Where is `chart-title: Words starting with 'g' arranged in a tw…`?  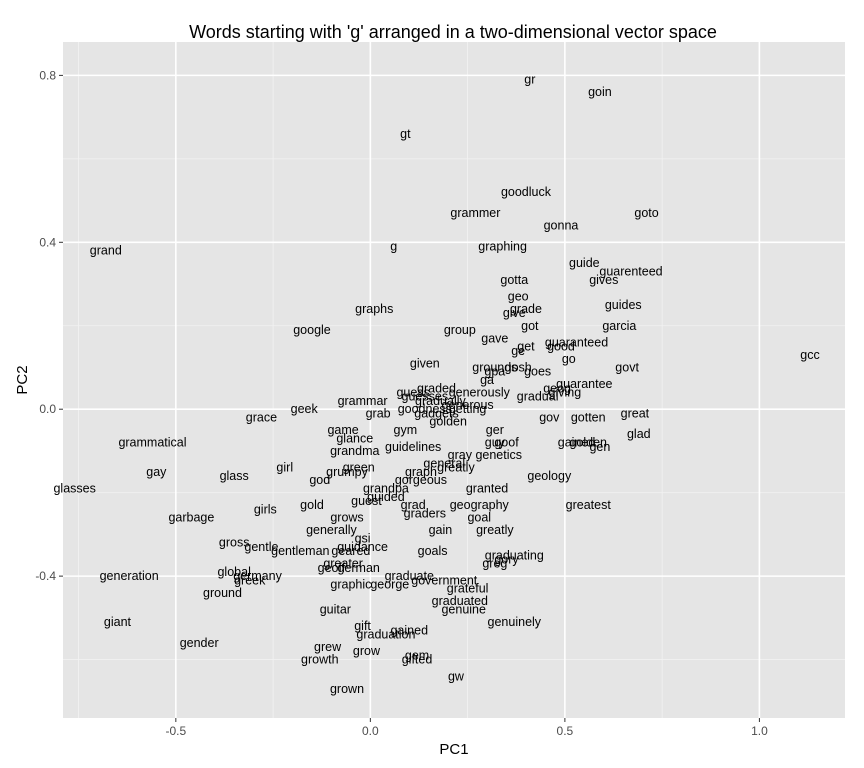
chart-title: Words starting with 'g' arranged in a tw… is located at coordinates (453, 32).